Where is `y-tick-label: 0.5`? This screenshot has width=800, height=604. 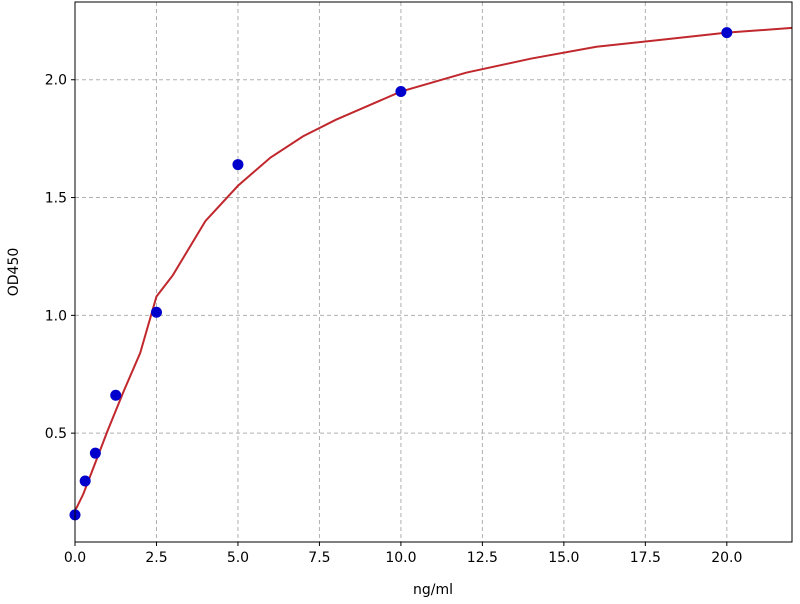 y-tick-label: 0.5 is located at coordinates (56, 434).